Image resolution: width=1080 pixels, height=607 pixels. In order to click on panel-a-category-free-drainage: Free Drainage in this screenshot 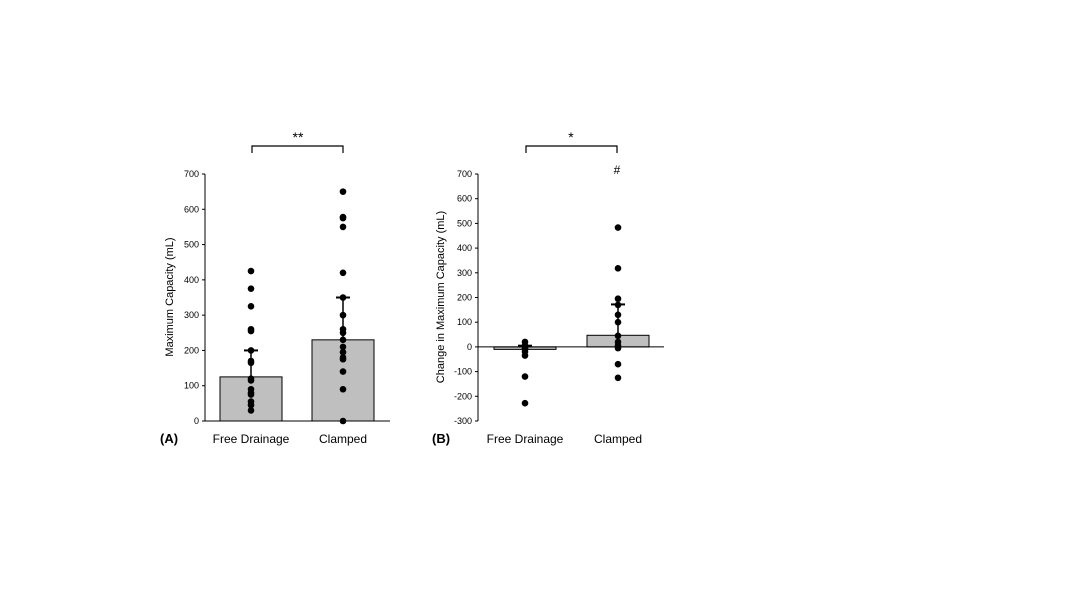, I will do `click(251, 439)`.